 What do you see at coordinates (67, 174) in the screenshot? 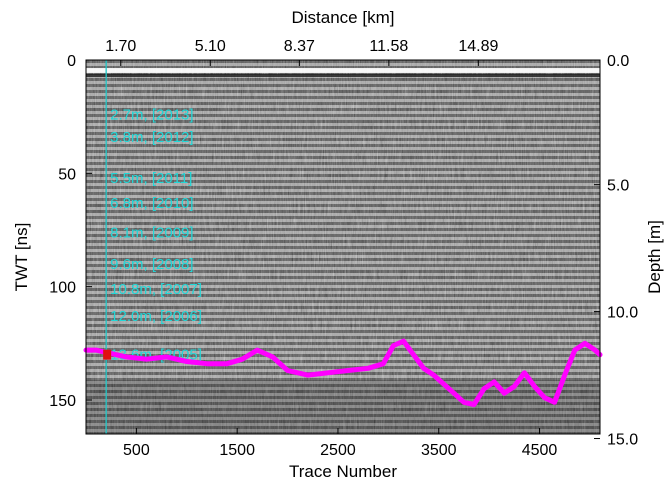
I see `y-tick-label: 50` at bounding box center [67, 174].